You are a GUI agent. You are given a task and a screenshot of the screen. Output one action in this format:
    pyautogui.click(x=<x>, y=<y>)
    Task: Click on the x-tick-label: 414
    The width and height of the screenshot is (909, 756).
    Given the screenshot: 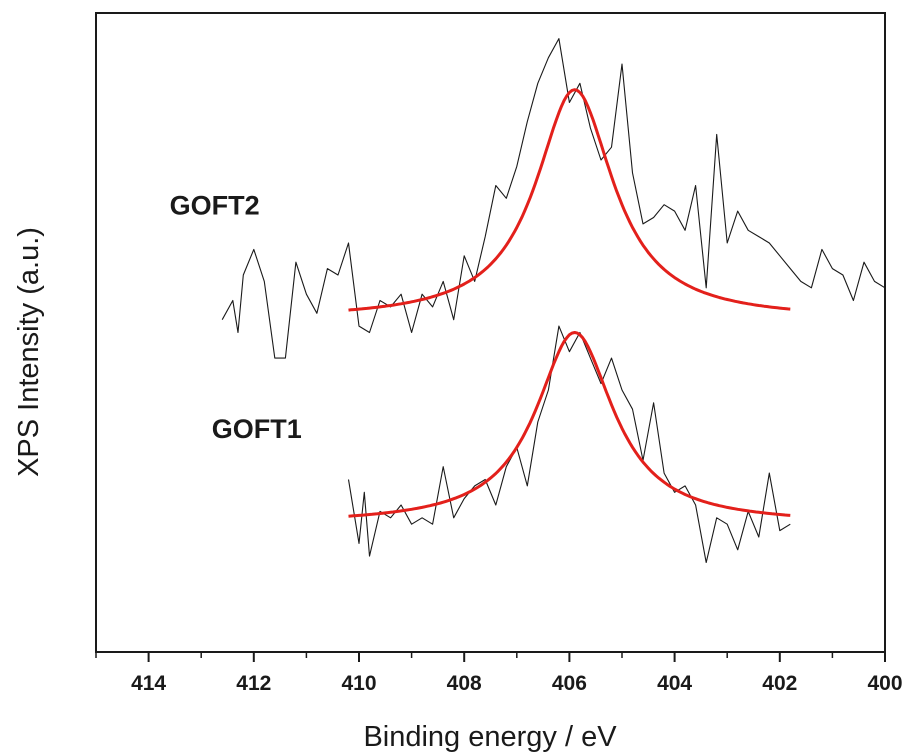 What is the action you would take?
    pyautogui.click(x=148, y=683)
    